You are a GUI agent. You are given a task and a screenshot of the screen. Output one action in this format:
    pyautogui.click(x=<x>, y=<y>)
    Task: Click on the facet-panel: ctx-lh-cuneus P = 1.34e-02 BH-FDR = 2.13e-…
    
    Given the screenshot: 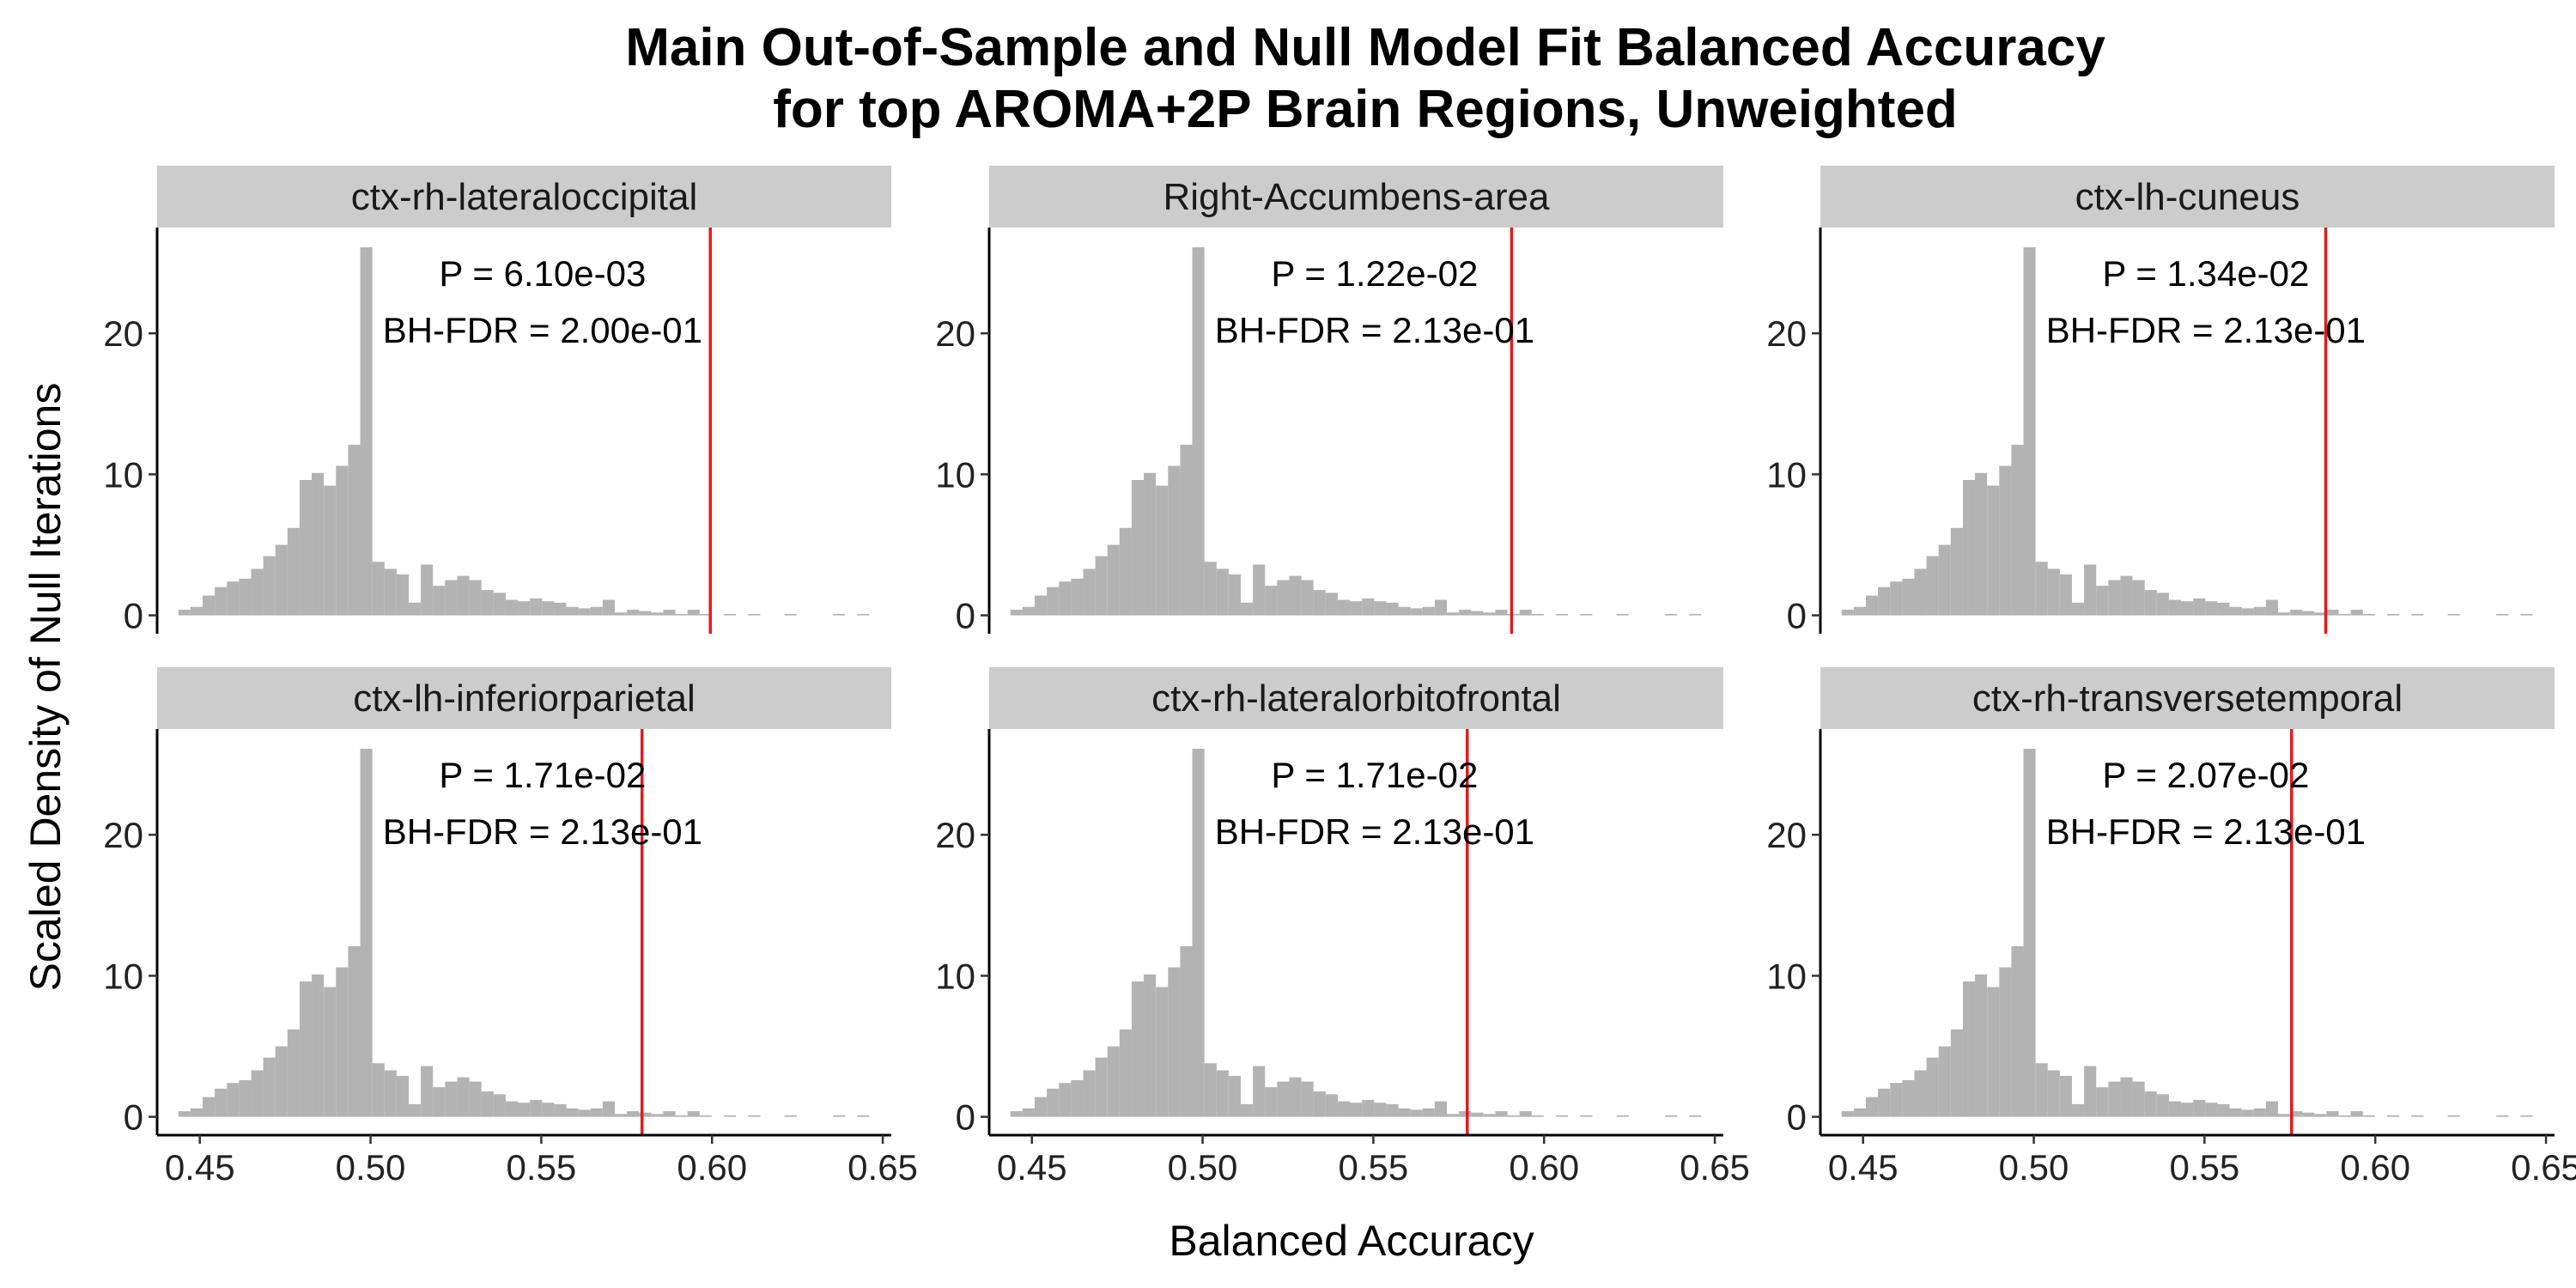 What is the action you would take?
    pyautogui.click(x=2160, y=401)
    